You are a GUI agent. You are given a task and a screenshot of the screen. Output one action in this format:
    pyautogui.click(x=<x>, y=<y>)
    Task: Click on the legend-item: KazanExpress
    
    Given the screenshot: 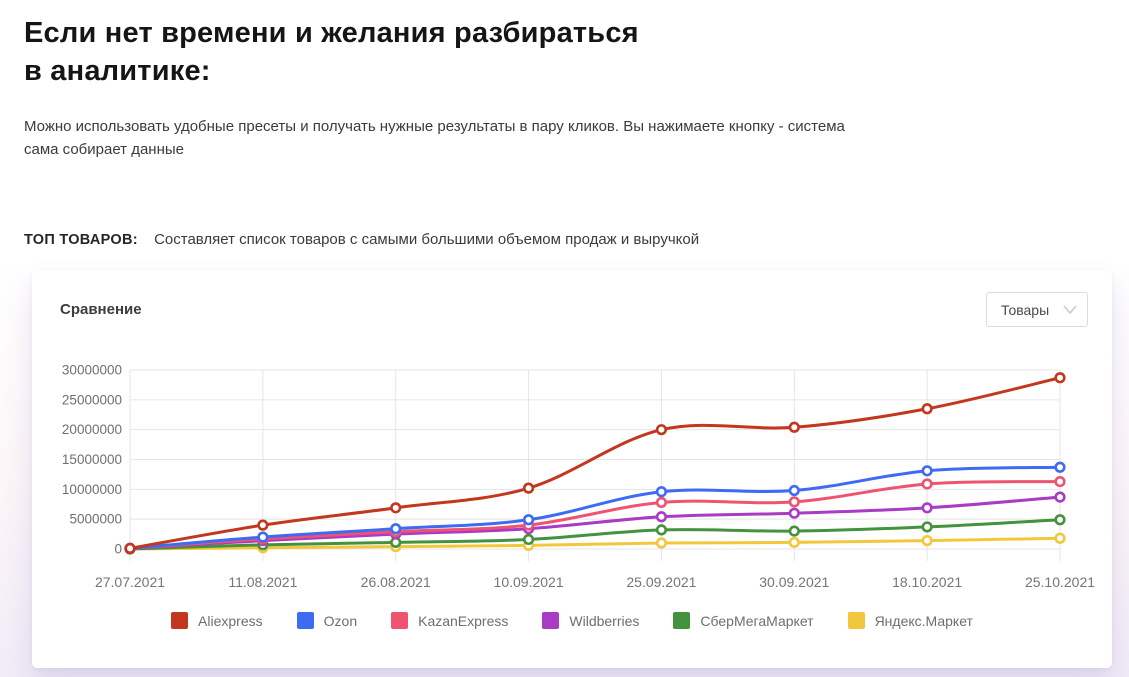 What is the action you would take?
    pyautogui.click(x=450, y=621)
    